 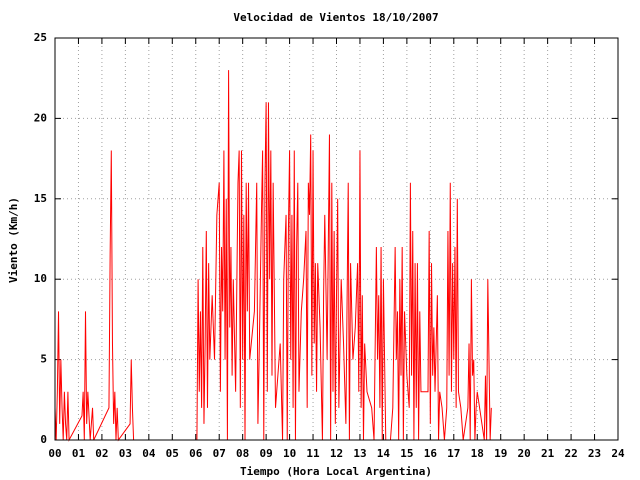 I want to click on x-tick-label: 14, so click(x=384, y=453).